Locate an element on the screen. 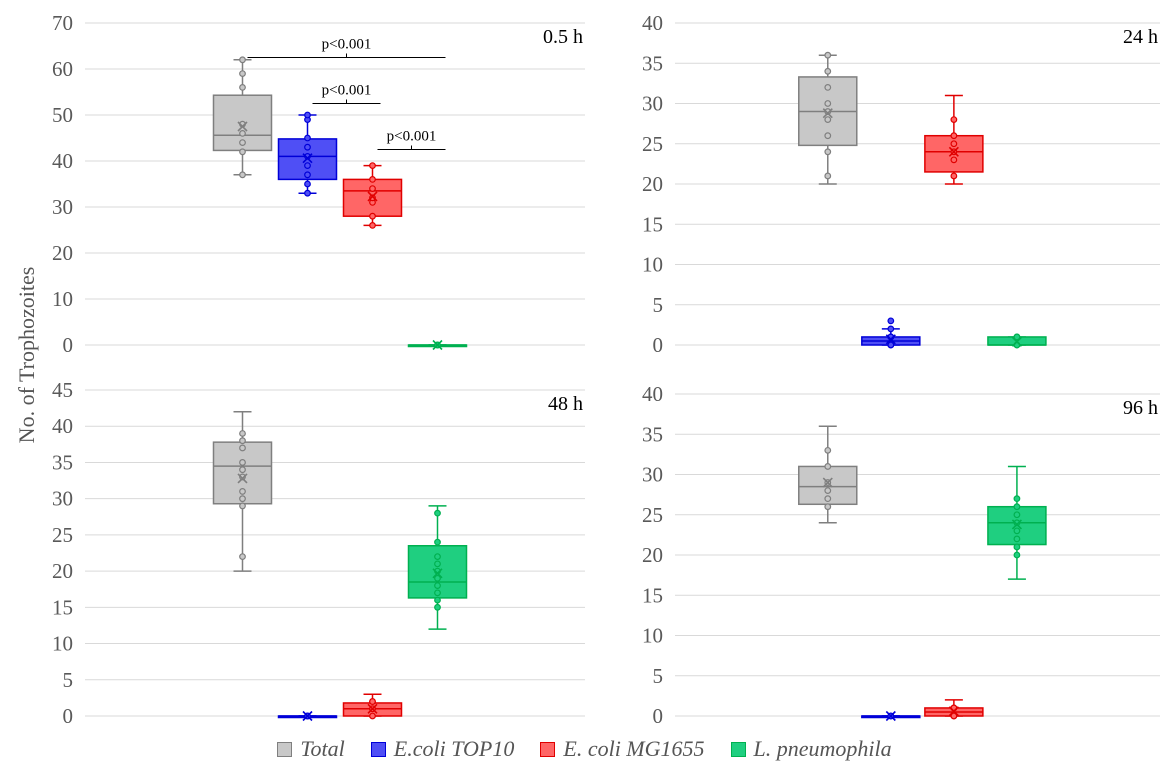  legend-item-l-pneumophila: L. pneumophila is located at coordinates (811, 749).